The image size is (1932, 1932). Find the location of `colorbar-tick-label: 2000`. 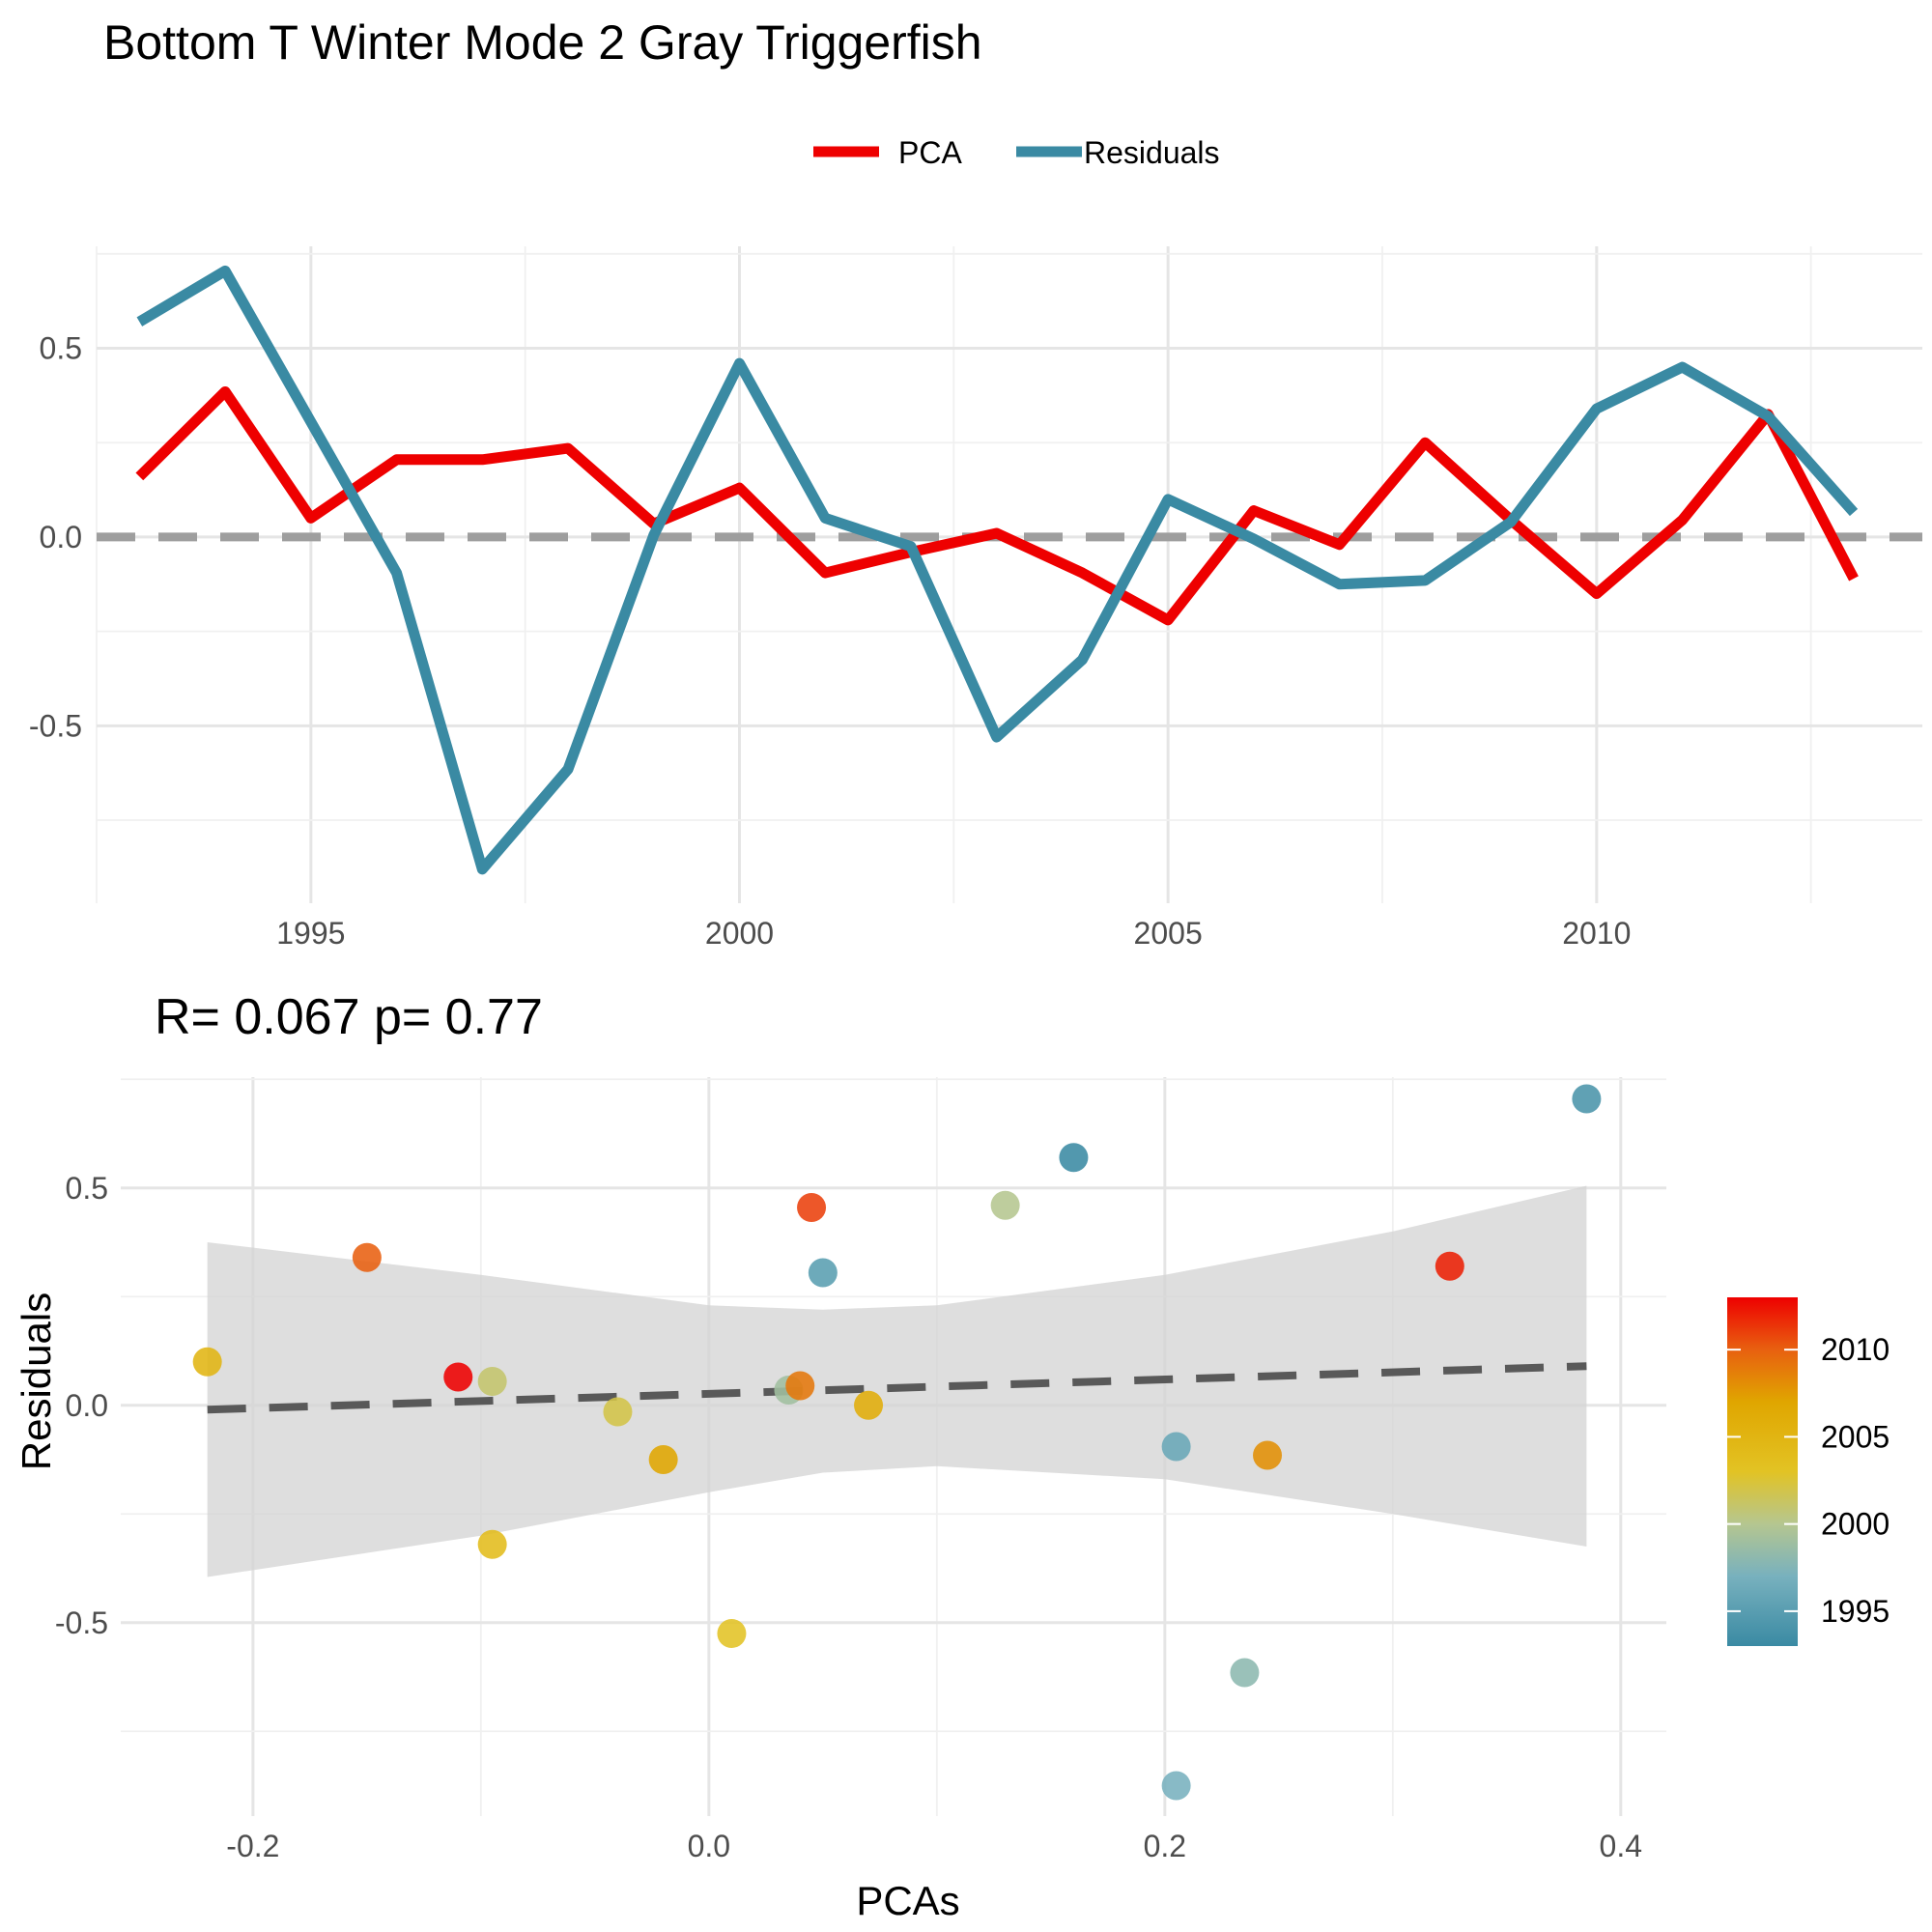

colorbar-tick-label: 2000 is located at coordinates (1855, 1524).